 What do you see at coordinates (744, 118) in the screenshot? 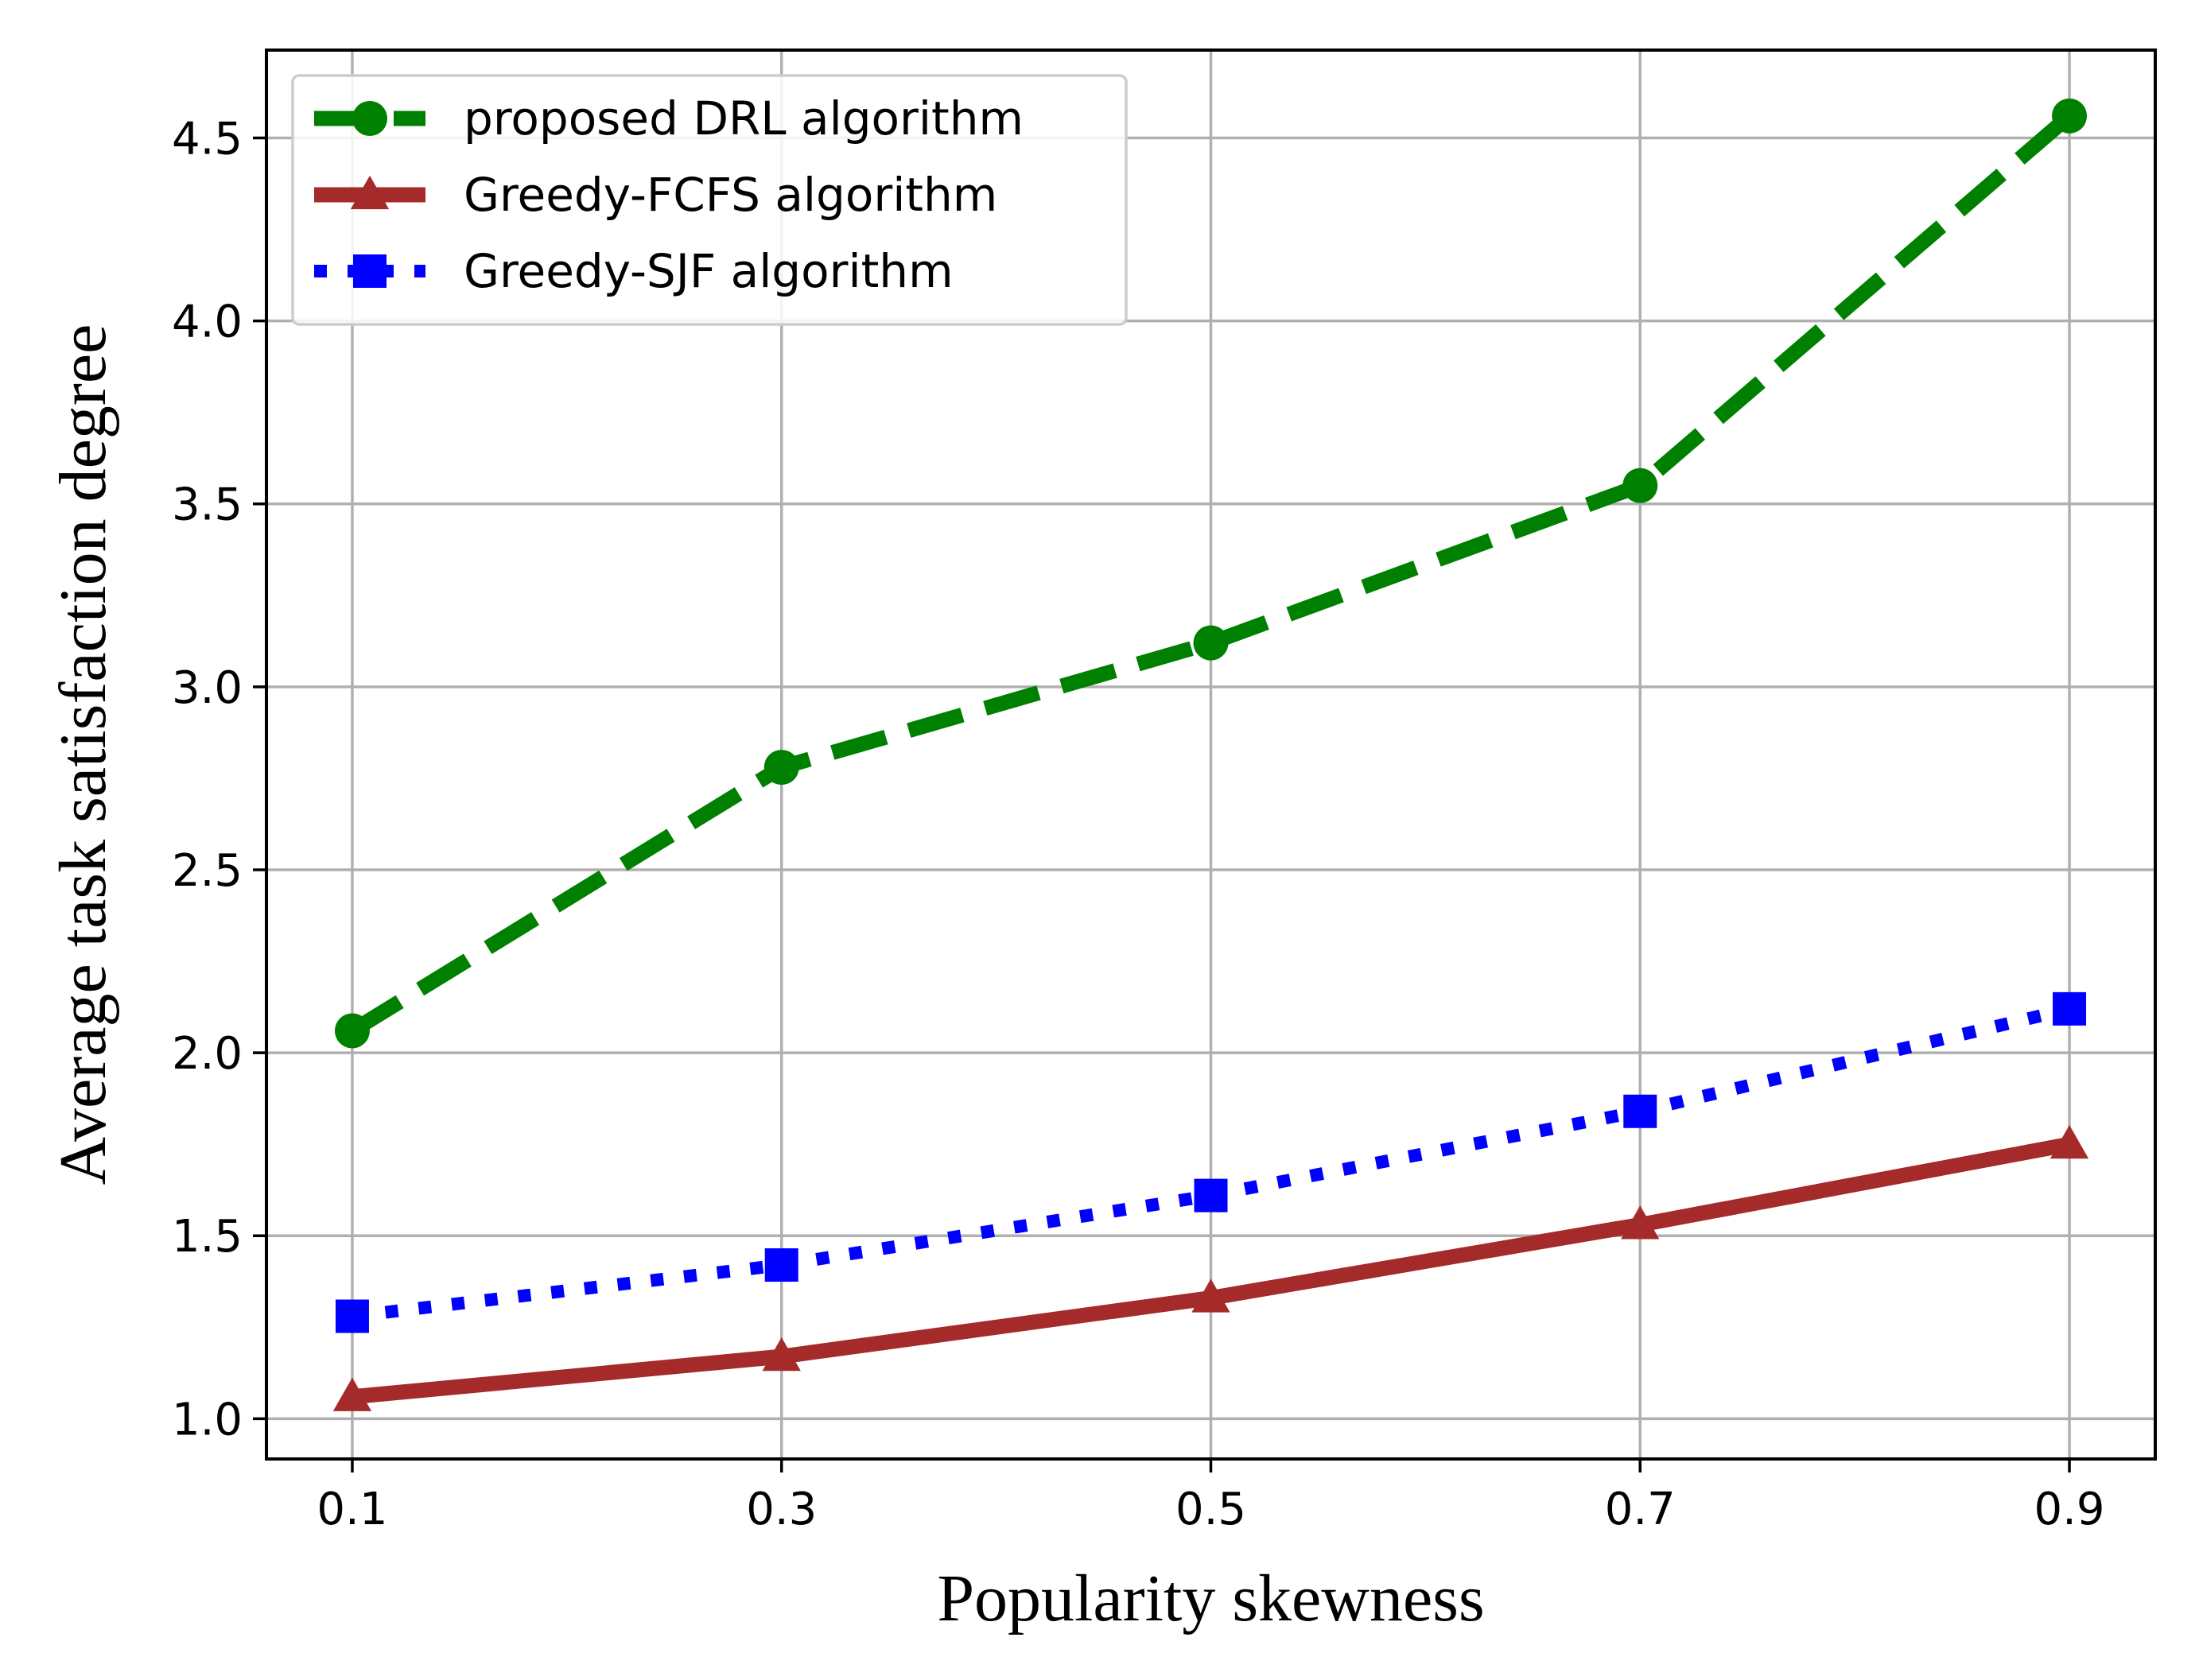
I see `legend-label: proposed DRL algorithm` at bounding box center [744, 118].